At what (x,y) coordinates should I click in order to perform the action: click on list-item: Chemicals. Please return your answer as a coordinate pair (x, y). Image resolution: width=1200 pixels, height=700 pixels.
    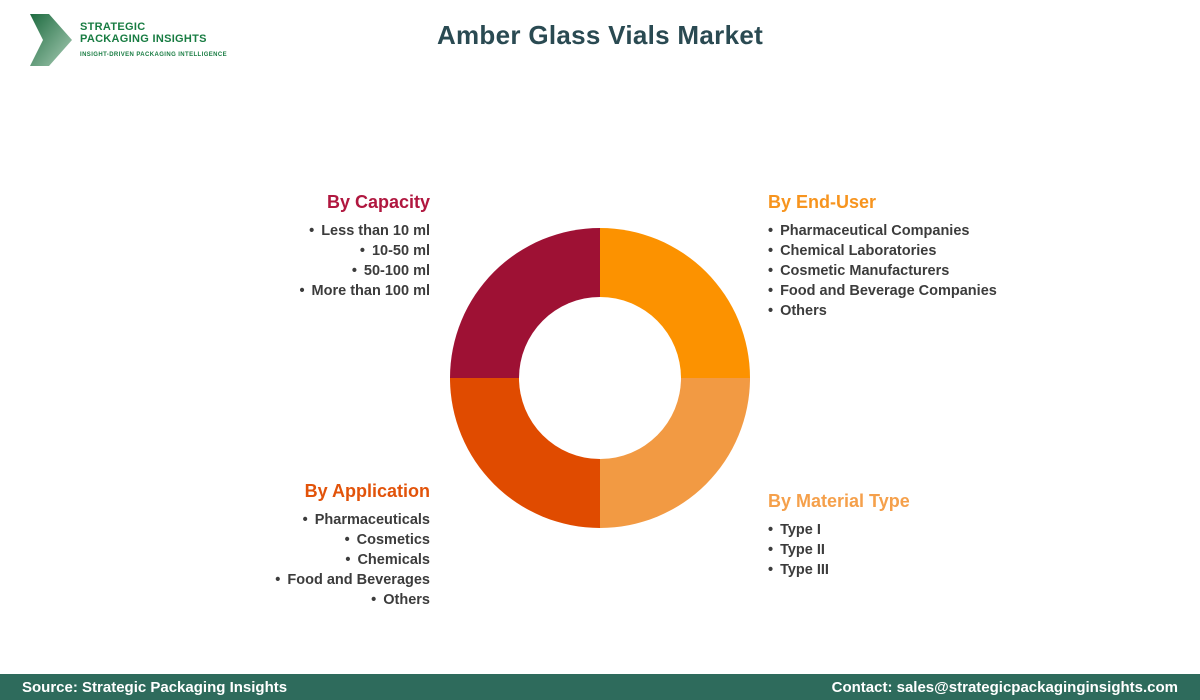
    Looking at the image, I should click on (352, 560).